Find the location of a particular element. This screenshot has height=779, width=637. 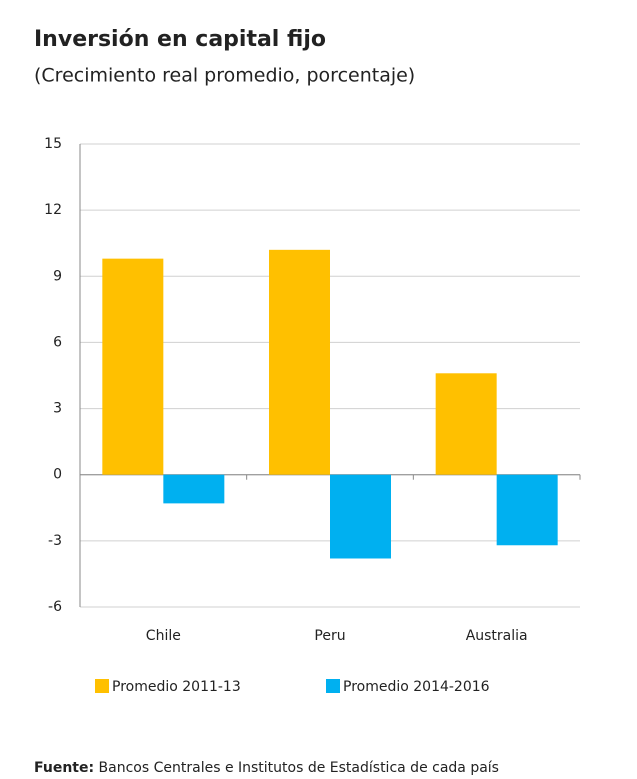

y-tick-label: 3 is located at coordinates (57, 409).